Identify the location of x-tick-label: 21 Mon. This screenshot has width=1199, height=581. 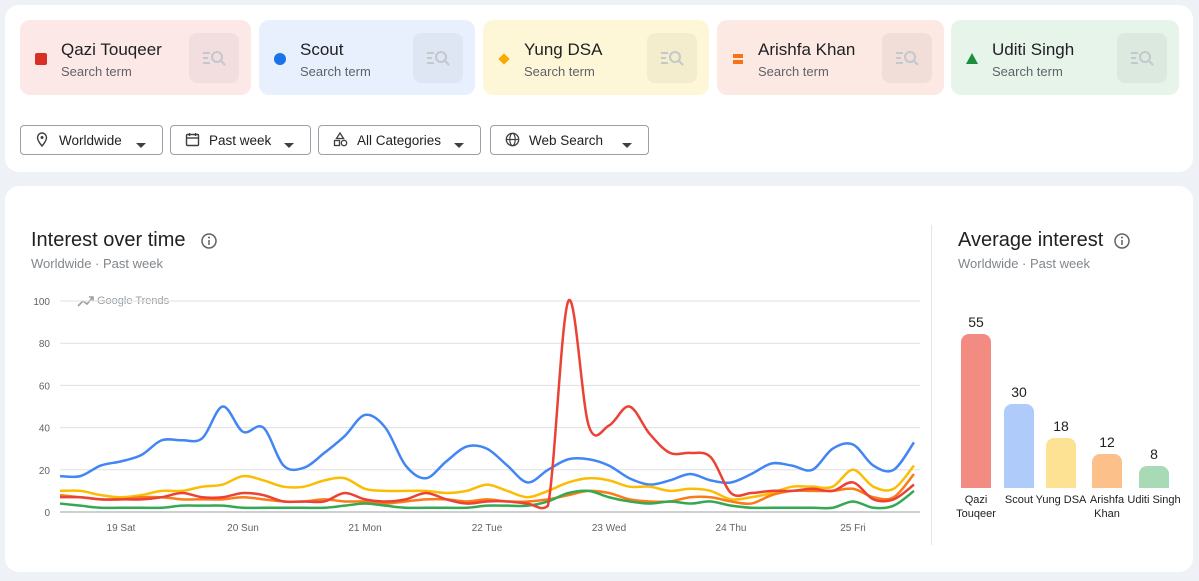
(364, 528).